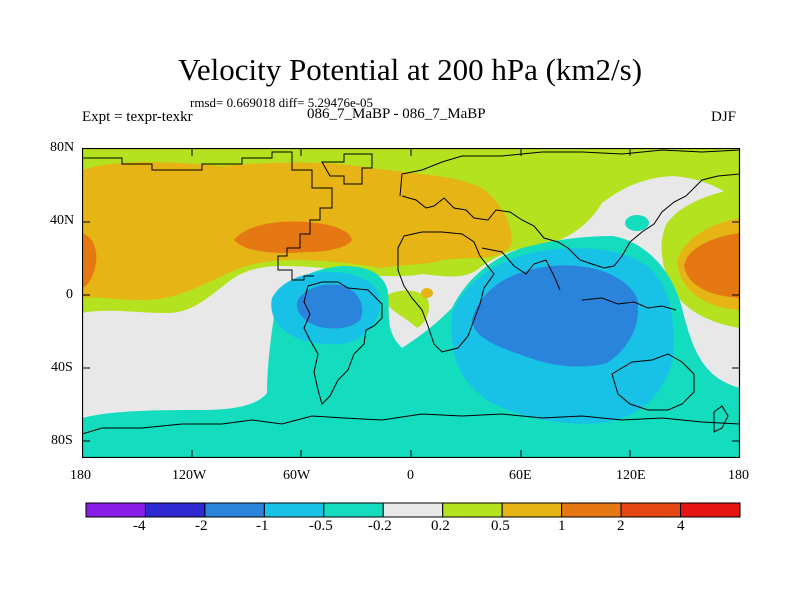 This screenshot has width=800, height=600. What do you see at coordinates (89, 260) in the screenshot?
I see `field-pos-high-west` at bounding box center [89, 260].